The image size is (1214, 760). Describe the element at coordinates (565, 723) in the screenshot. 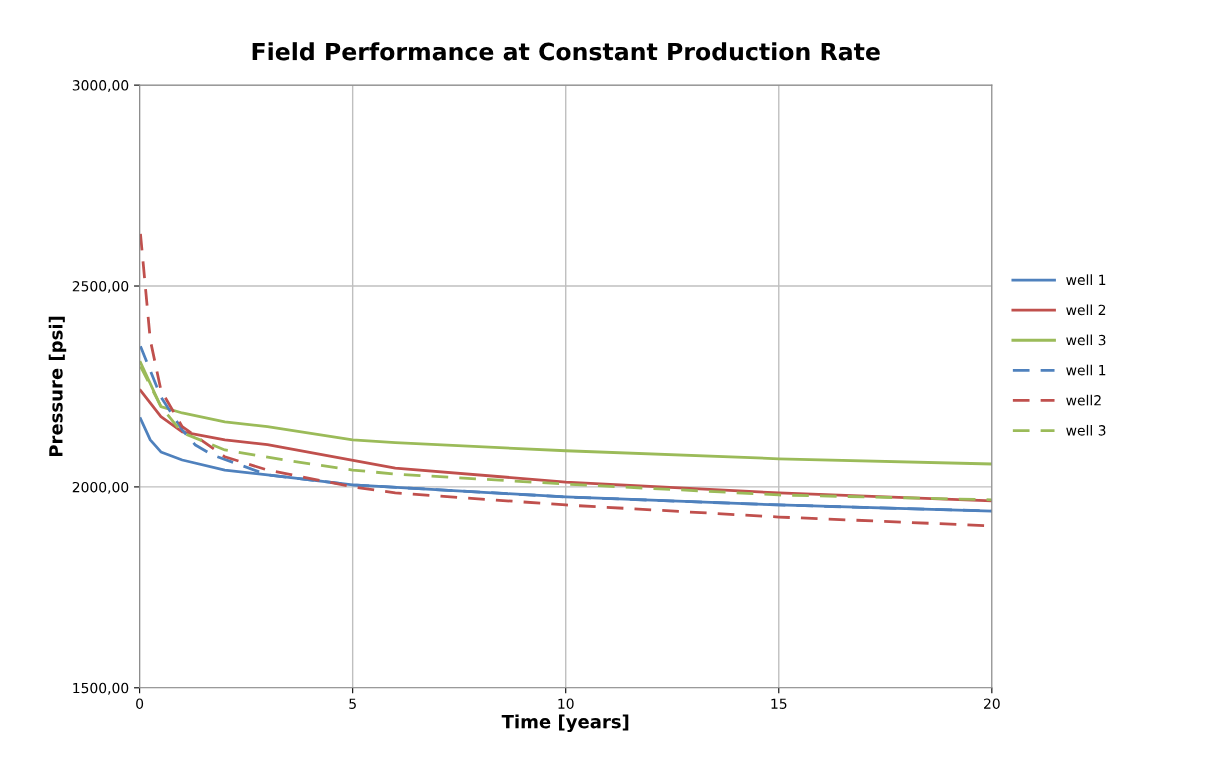

I see `x-axis-title: Time [years]` at that location.